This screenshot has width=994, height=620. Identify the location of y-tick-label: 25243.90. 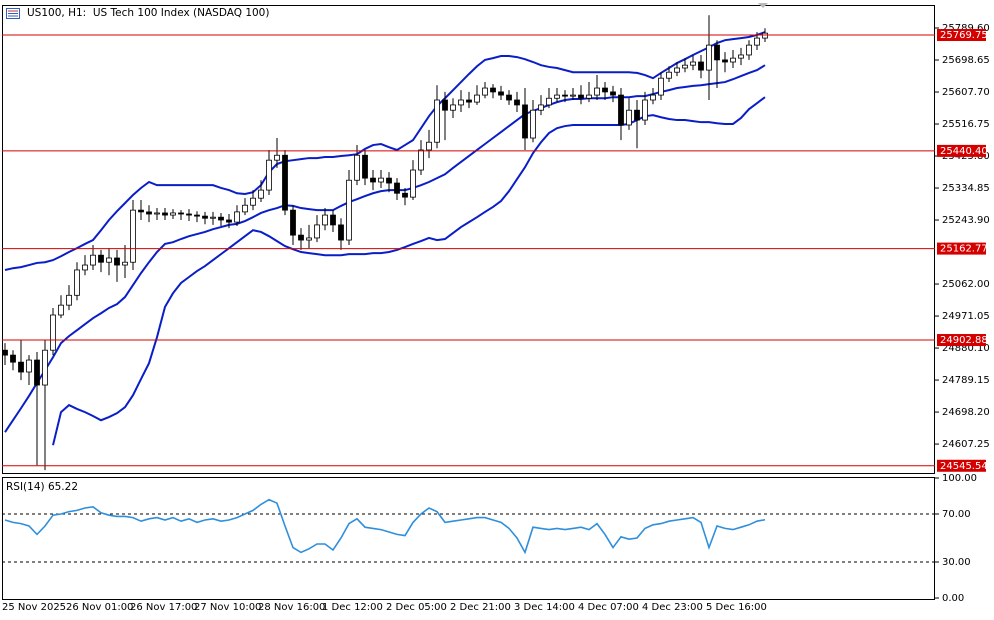
(966, 220).